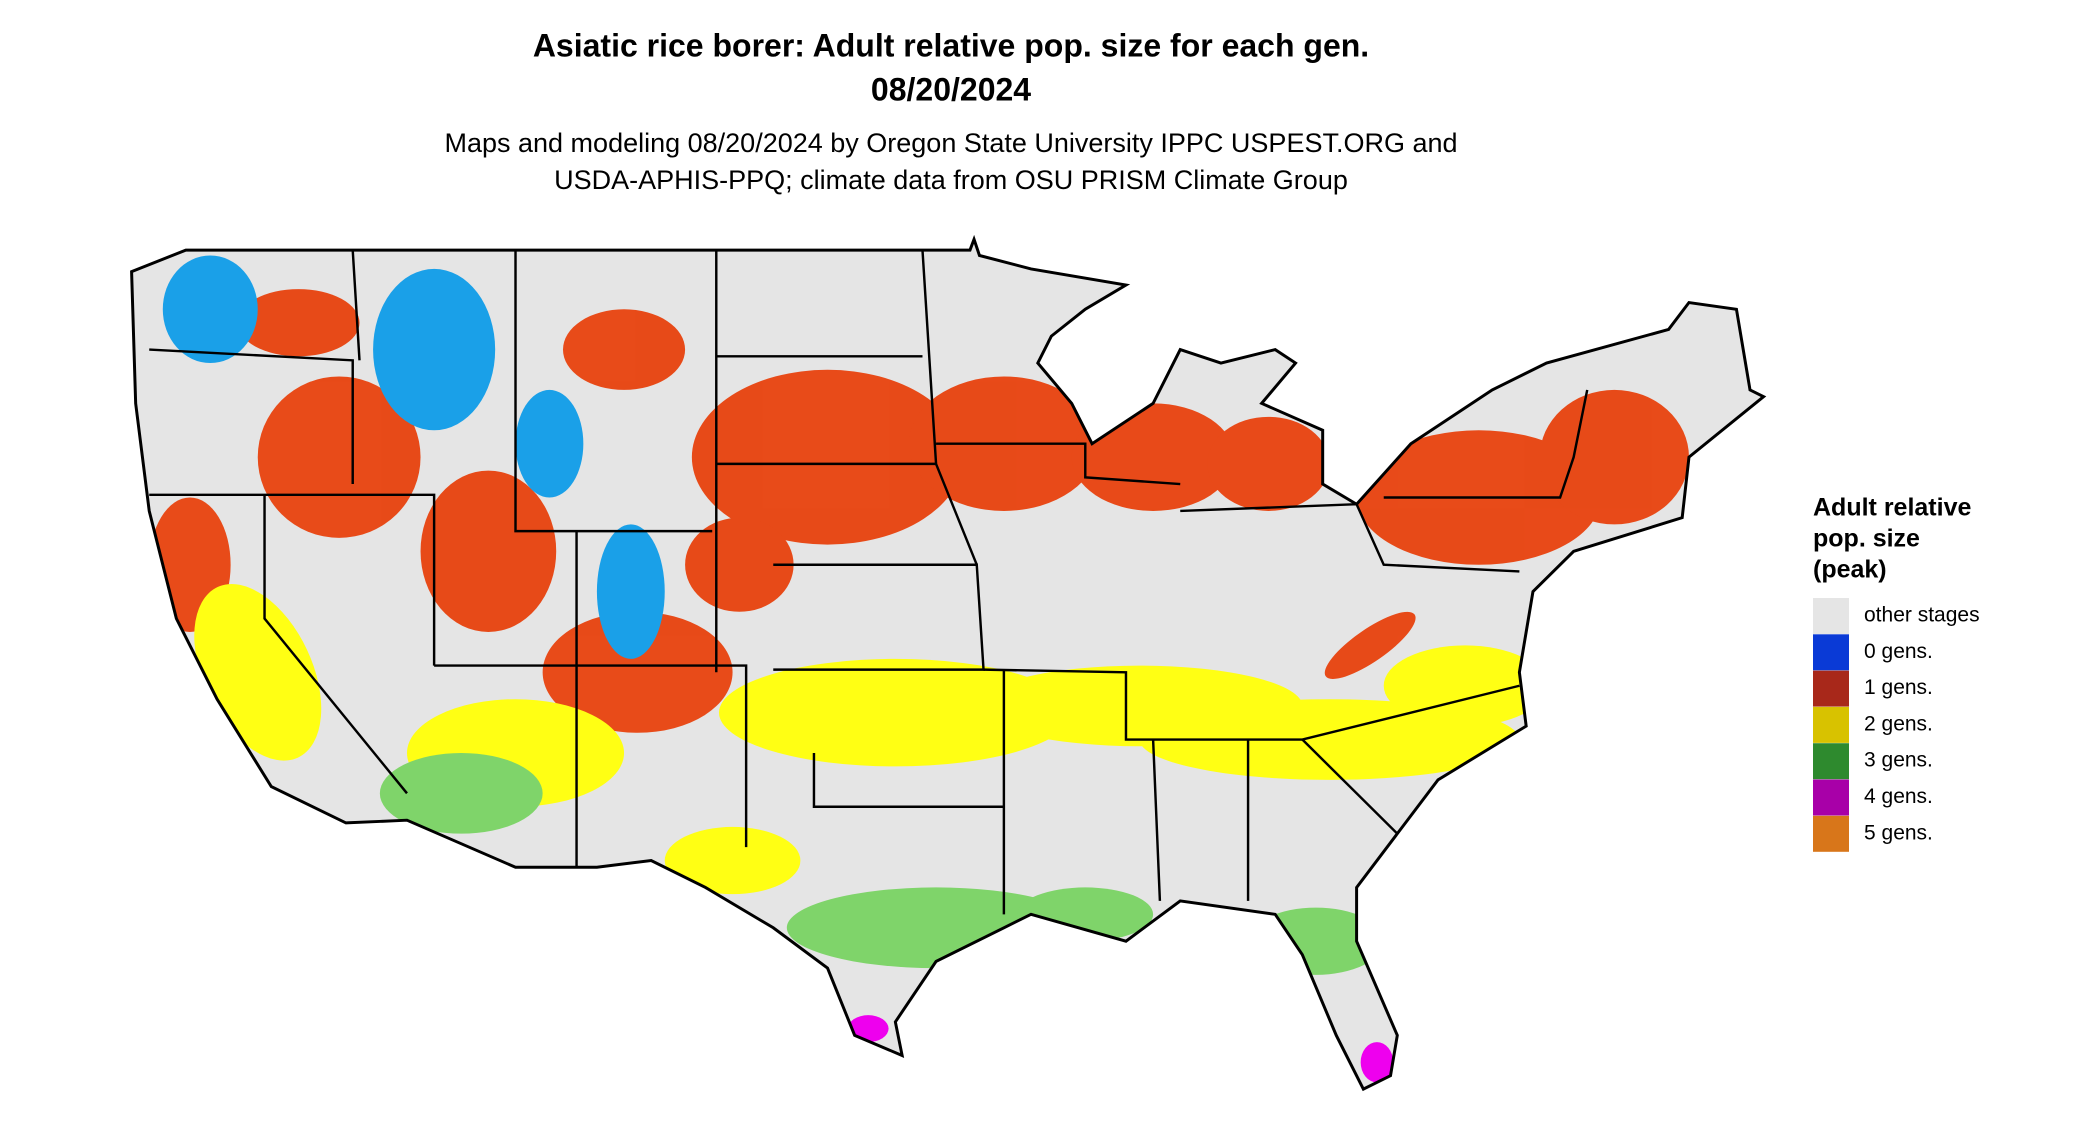 The width and height of the screenshot is (2100, 1121). Describe the element at coordinates (1898, 723) in the screenshot. I see `legend-label: 2 gens.` at that location.